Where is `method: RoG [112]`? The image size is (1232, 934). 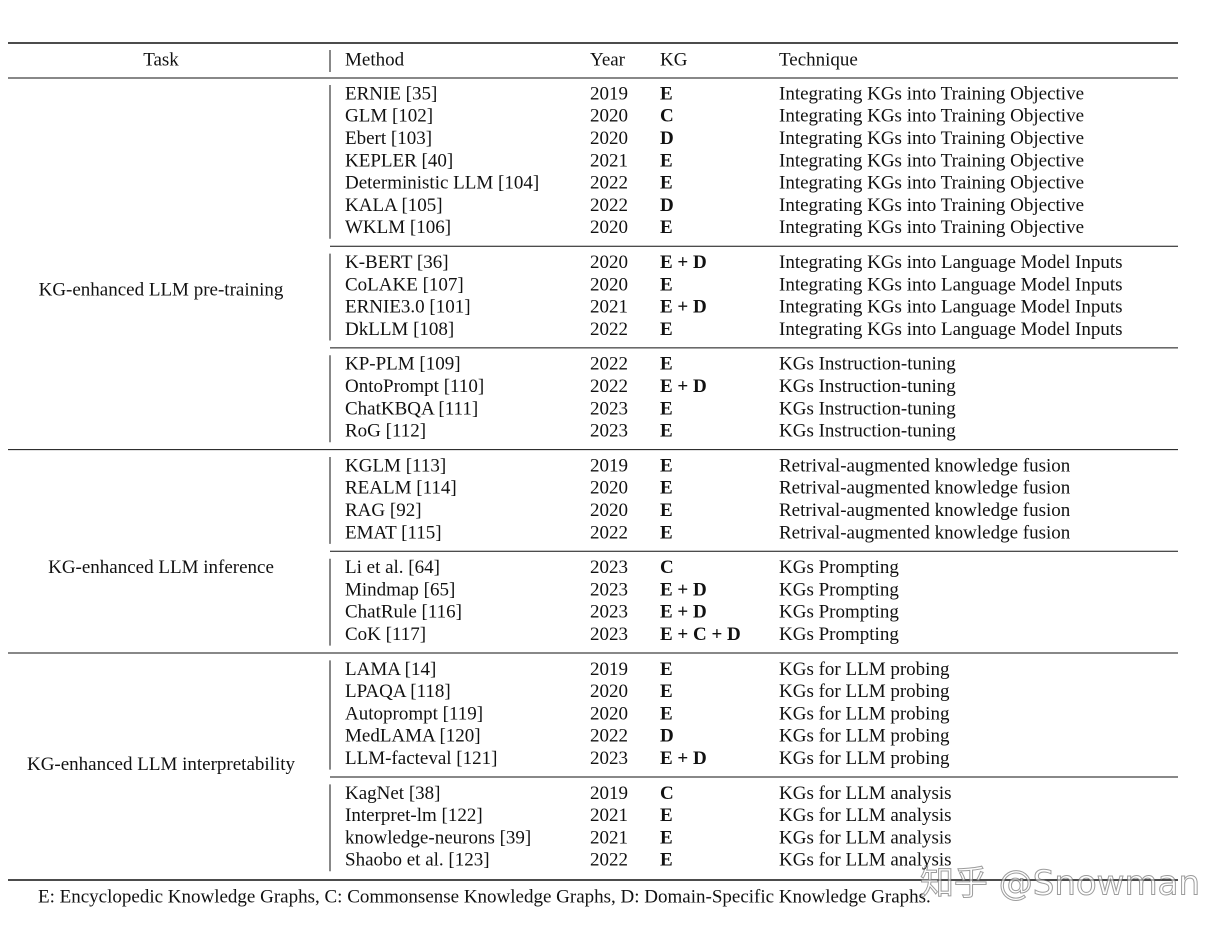
method: RoG [112] is located at coordinates (385, 431).